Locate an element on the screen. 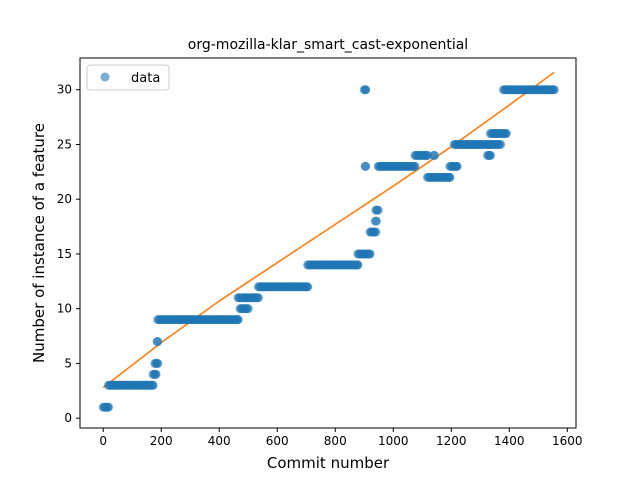 The width and height of the screenshot is (640, 484). legend: data is located at coordinates (128, 77).